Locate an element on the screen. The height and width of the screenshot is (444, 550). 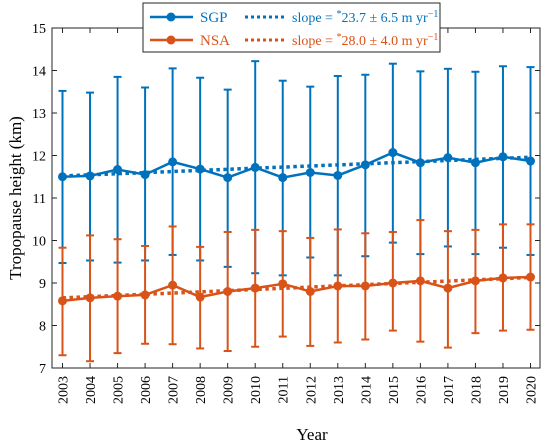
y-tick-label: 12 is located at coordinates (39, 157).